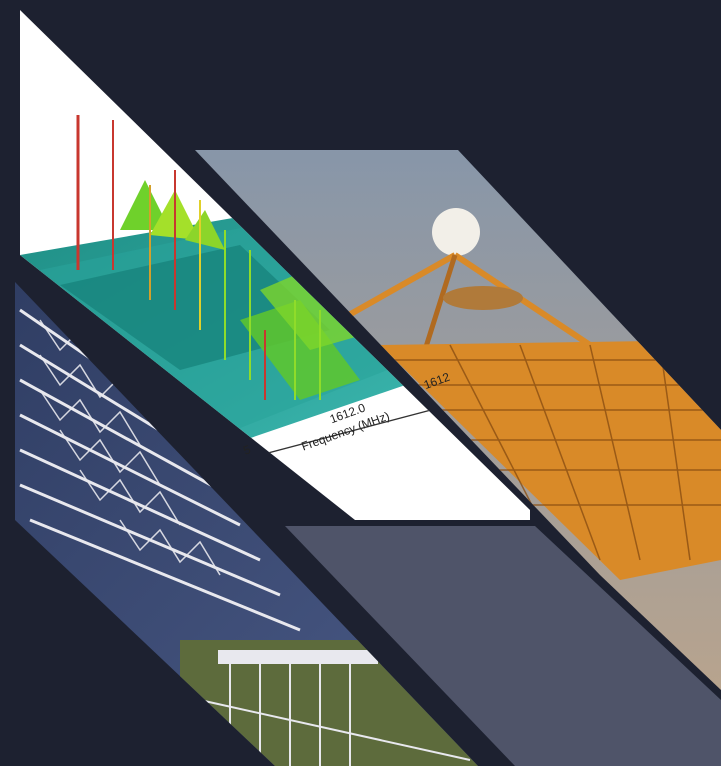 This screenshot has height=766, width=721. What do you see at coordinates (247, 450) in the screenshot?
I see `tick-label-5: 5` at bounding box center [247, 450].